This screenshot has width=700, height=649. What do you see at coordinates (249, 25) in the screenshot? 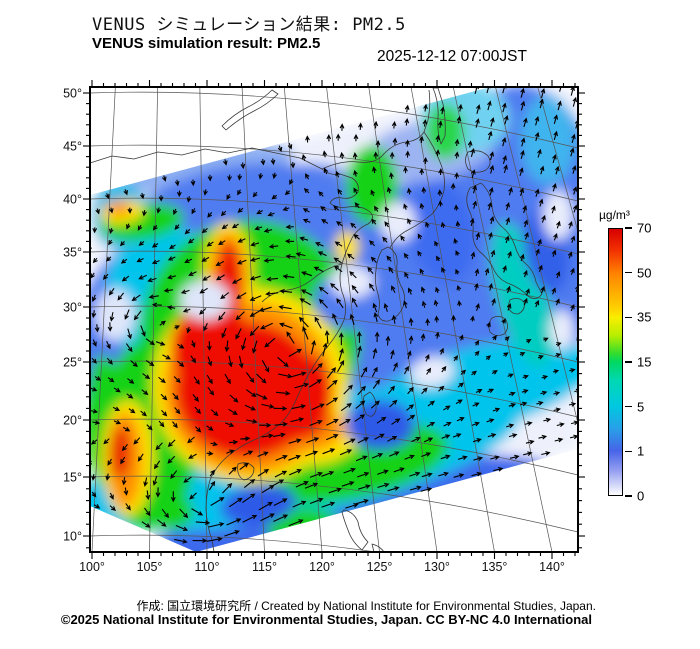
I see `page-title-japanese: VENUS シミュレーション結果: PM2.5` at bounding box center [249, 25].